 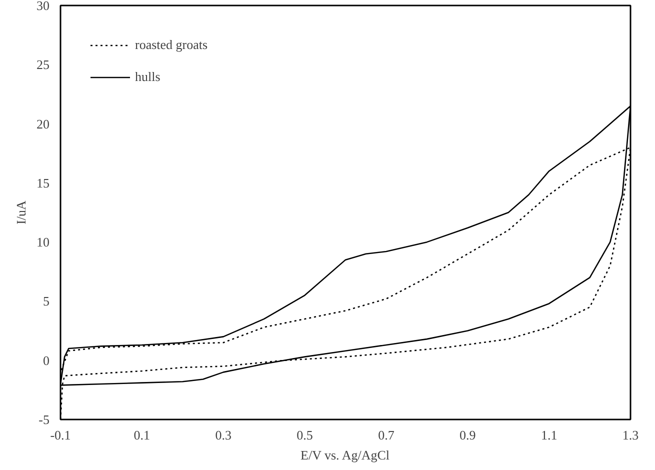 What do you see at coordinates (386, 435) in the screenshot?
I see `x-tick-label: 0.7` at bounding box center [386, 435].